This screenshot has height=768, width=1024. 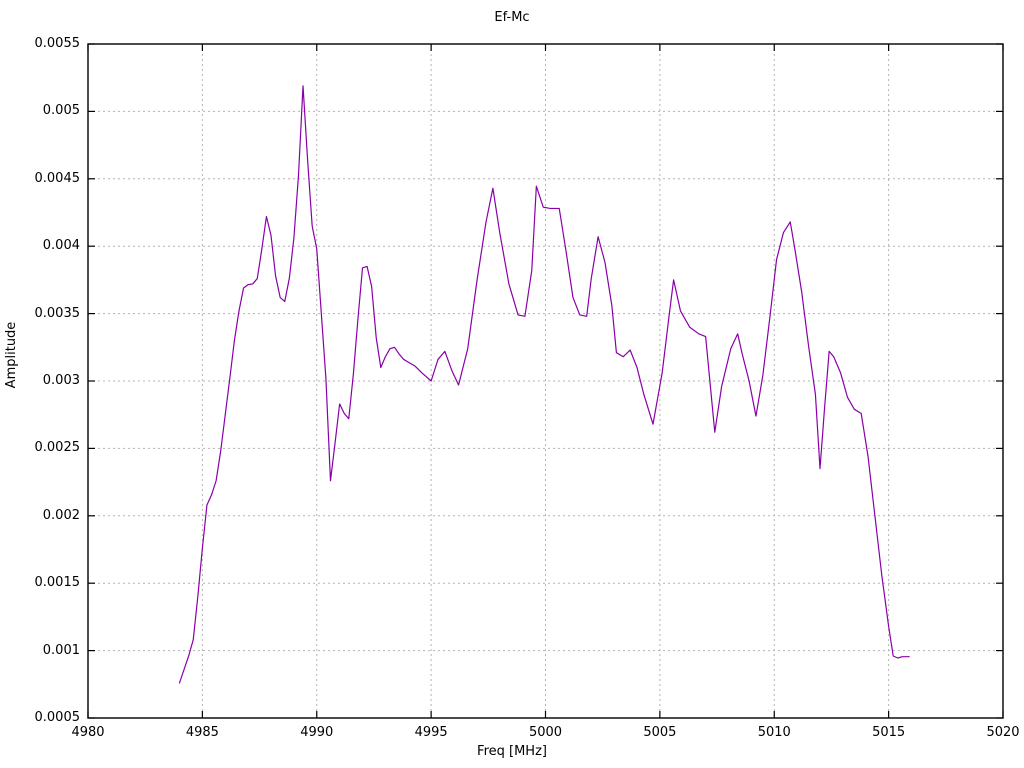 What do you see at coordinates (512, 751) in the screenshot?
I see `x-axis-title: Freq [MHz]` at bounding box center [512, 751].